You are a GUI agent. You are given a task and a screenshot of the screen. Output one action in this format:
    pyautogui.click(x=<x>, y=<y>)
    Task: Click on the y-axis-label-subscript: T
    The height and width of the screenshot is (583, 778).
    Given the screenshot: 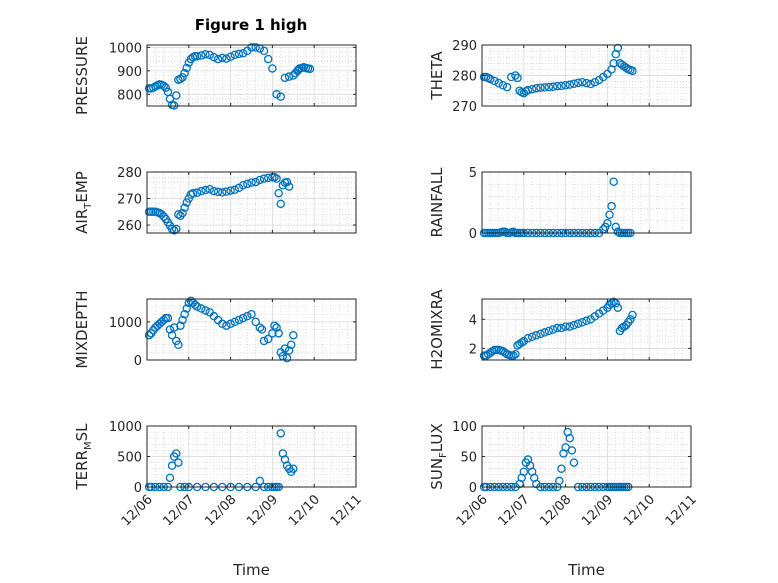 What is the action you would take?
    pyautogui.click(x=88, y=206)
    